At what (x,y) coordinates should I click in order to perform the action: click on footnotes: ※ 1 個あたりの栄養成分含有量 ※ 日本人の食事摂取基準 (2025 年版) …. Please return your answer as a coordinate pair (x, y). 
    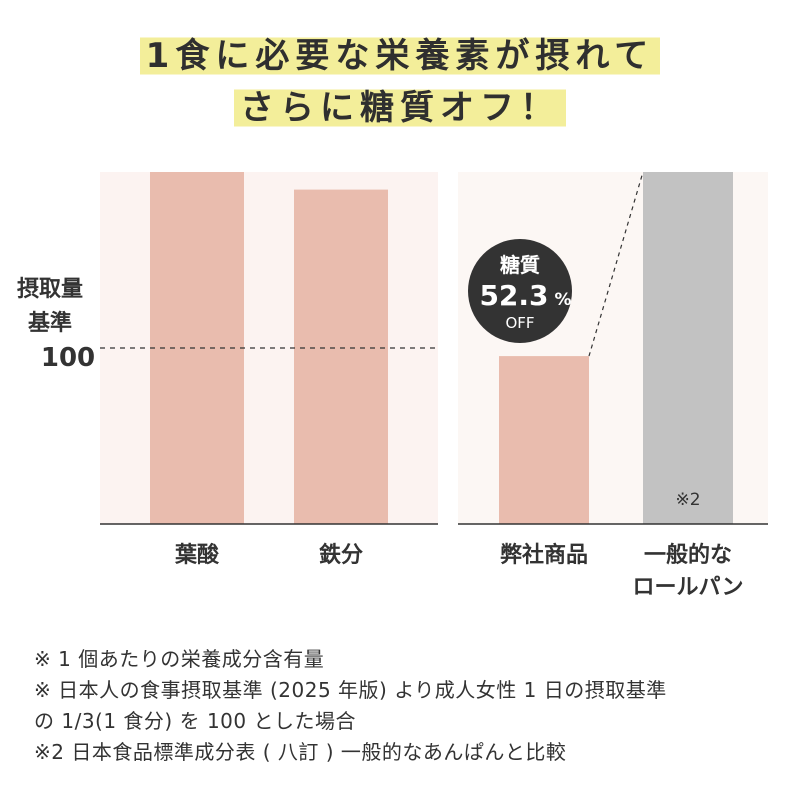
    Looking at the image, I should click on (409, 706).